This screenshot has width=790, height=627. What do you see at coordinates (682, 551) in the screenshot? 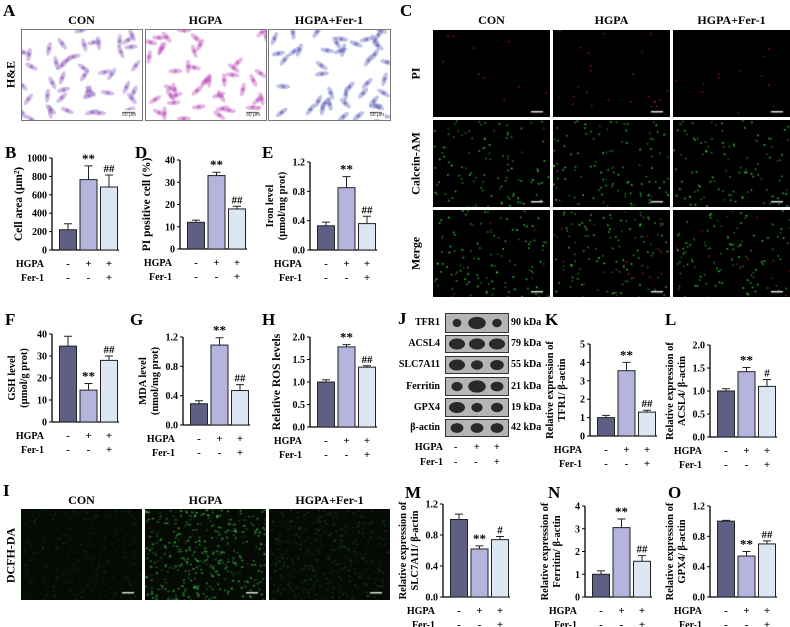
I see `y-axis-label: GPX4/ β-actin` at bounding box center [682, 551].